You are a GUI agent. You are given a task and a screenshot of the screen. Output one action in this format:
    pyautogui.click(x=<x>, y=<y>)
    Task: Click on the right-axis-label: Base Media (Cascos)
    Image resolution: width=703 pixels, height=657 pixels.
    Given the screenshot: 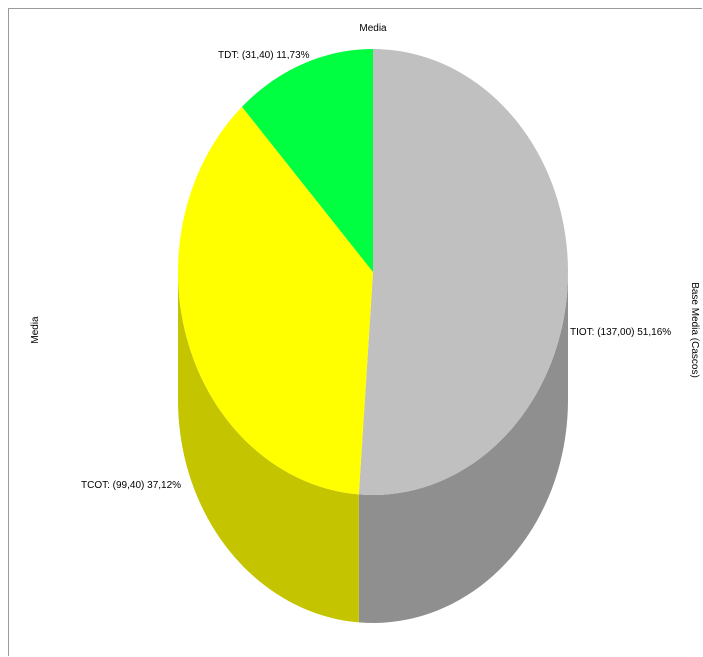 What is the action you would take?
    pyautogui.click(x=694, y=330)
    